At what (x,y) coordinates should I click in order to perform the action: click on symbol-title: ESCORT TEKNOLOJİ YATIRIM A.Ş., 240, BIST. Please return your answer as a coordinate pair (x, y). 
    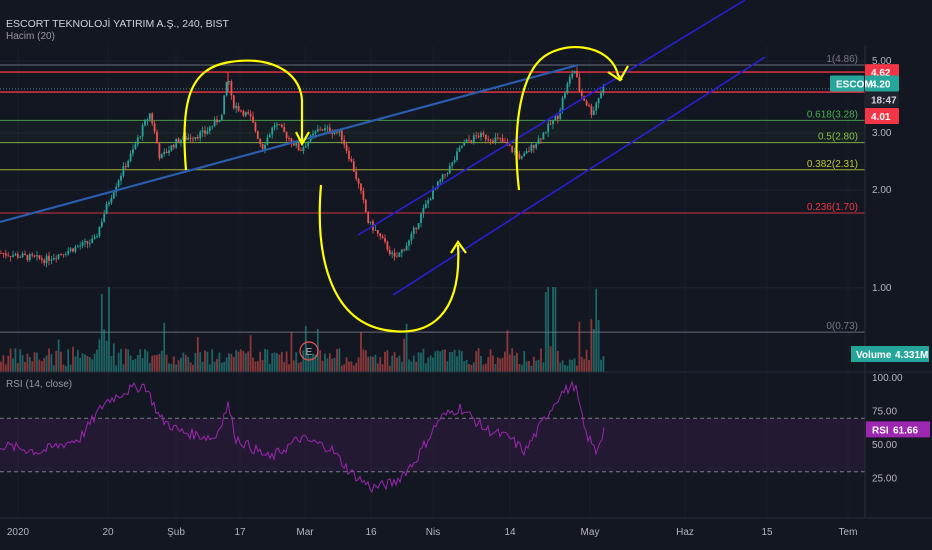
    Looking at the image, I should click on (117, 24).